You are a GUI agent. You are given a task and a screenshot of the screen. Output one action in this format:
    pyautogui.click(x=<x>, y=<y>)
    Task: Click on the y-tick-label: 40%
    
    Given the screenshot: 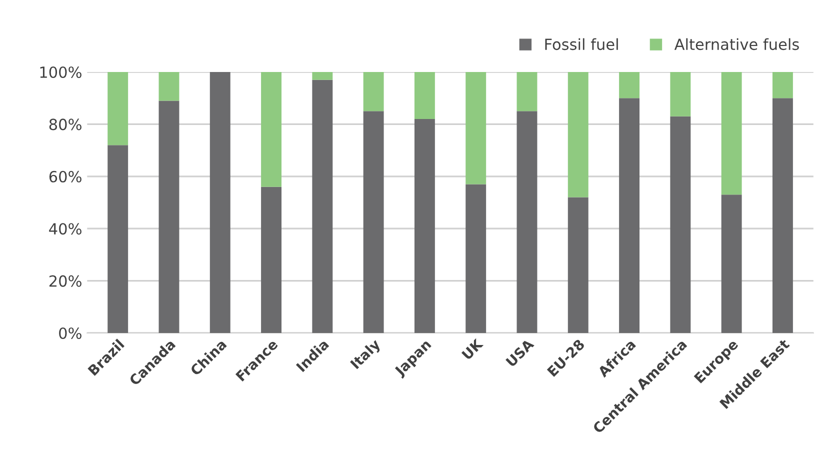 What is the action you would take?
    pyautogui.click(x=65, y=229)
    